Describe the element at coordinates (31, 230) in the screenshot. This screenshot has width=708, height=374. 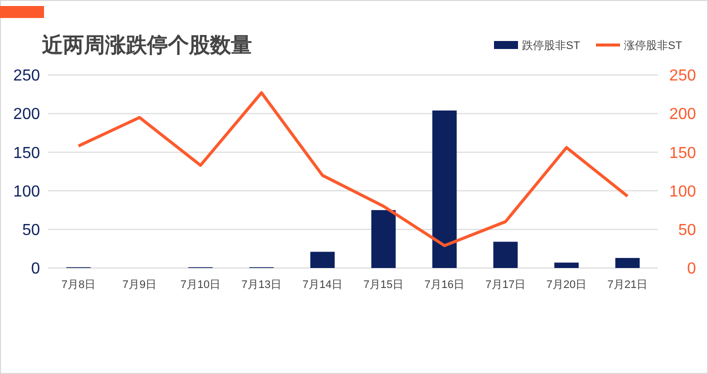
I see `y-tick-label: 50` at that location.